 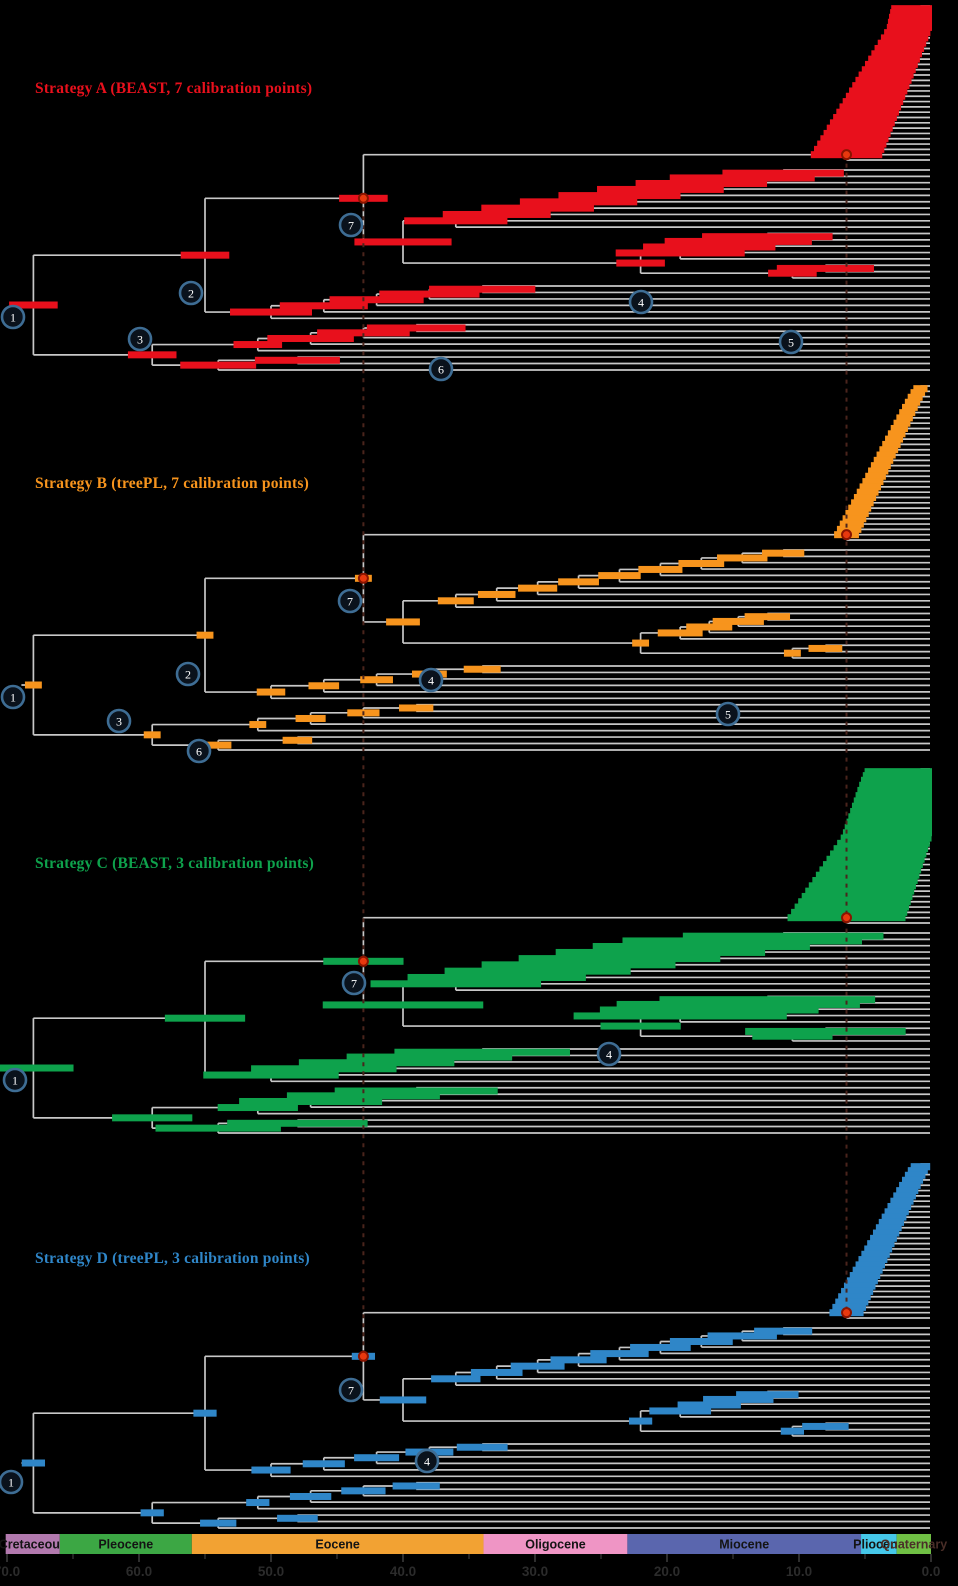 What do you see at coordinates (13, 317) in the screenshot?
I see `calibration-badge-A-1: 1` at bounding box center [13, 317].